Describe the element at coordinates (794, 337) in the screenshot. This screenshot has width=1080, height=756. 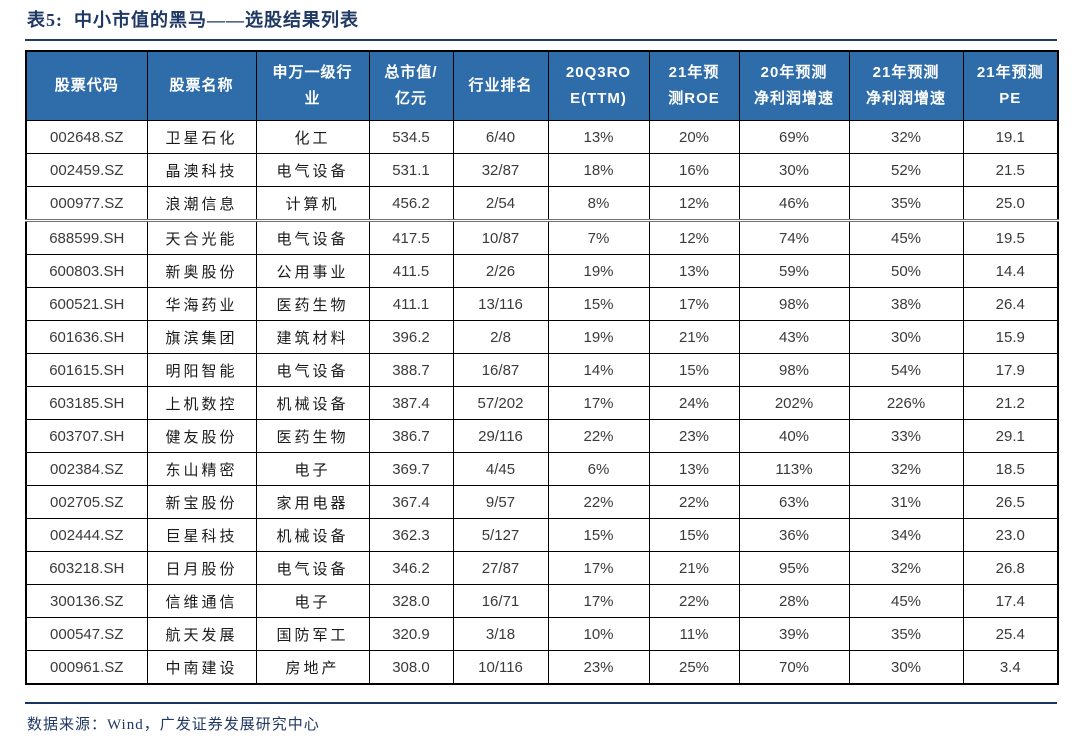
I see `table-cell: 43%` at that location.